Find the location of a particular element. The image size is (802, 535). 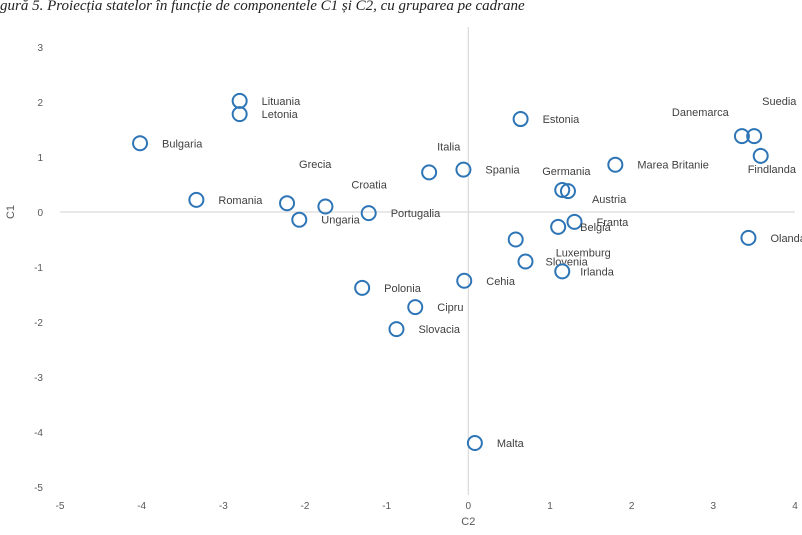

x-tick-label: -5 is located at coordinates (60, 506).